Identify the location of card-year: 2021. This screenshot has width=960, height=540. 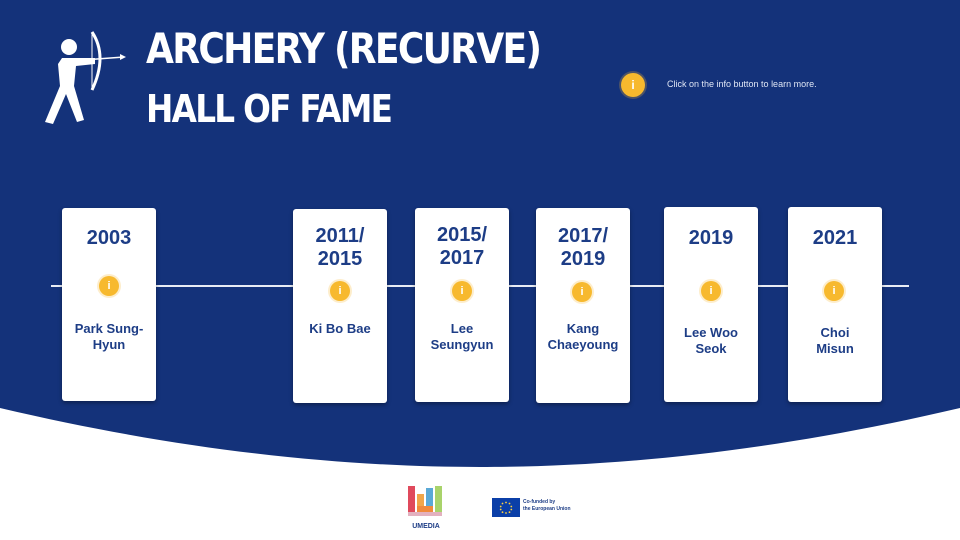
(835, 238).